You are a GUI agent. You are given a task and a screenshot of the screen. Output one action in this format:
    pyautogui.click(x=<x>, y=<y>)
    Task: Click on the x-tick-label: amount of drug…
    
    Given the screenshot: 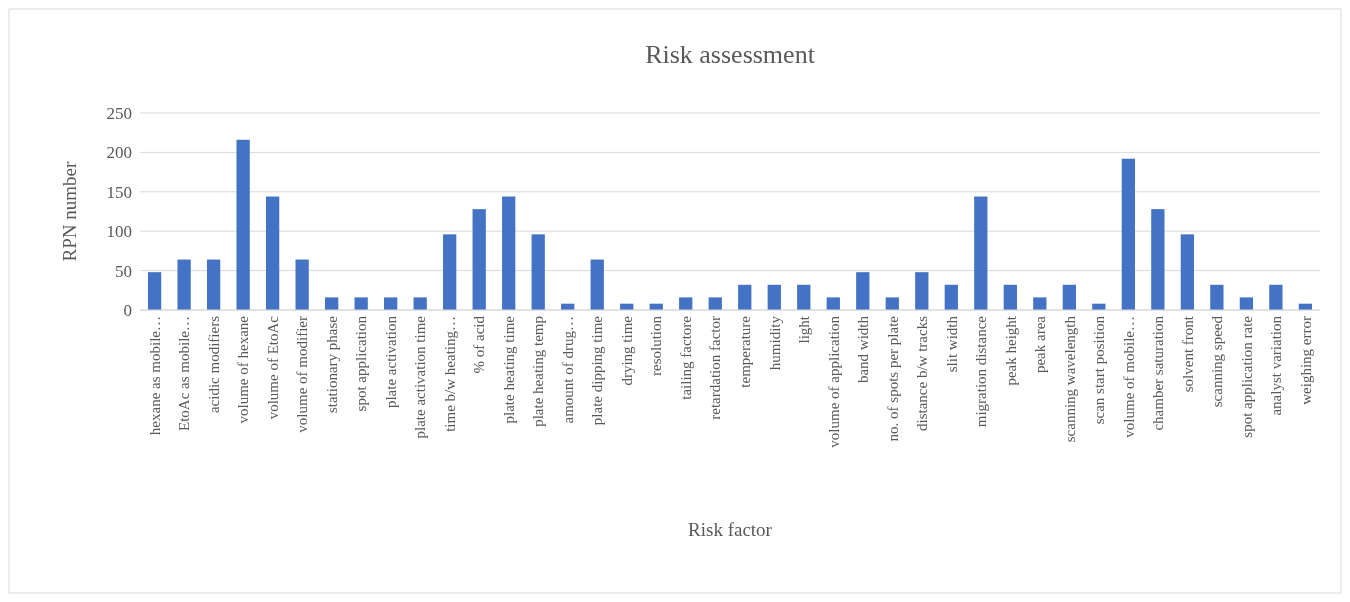 What is the action you would take?
    pyautogui.click(x=567, y=370)
    